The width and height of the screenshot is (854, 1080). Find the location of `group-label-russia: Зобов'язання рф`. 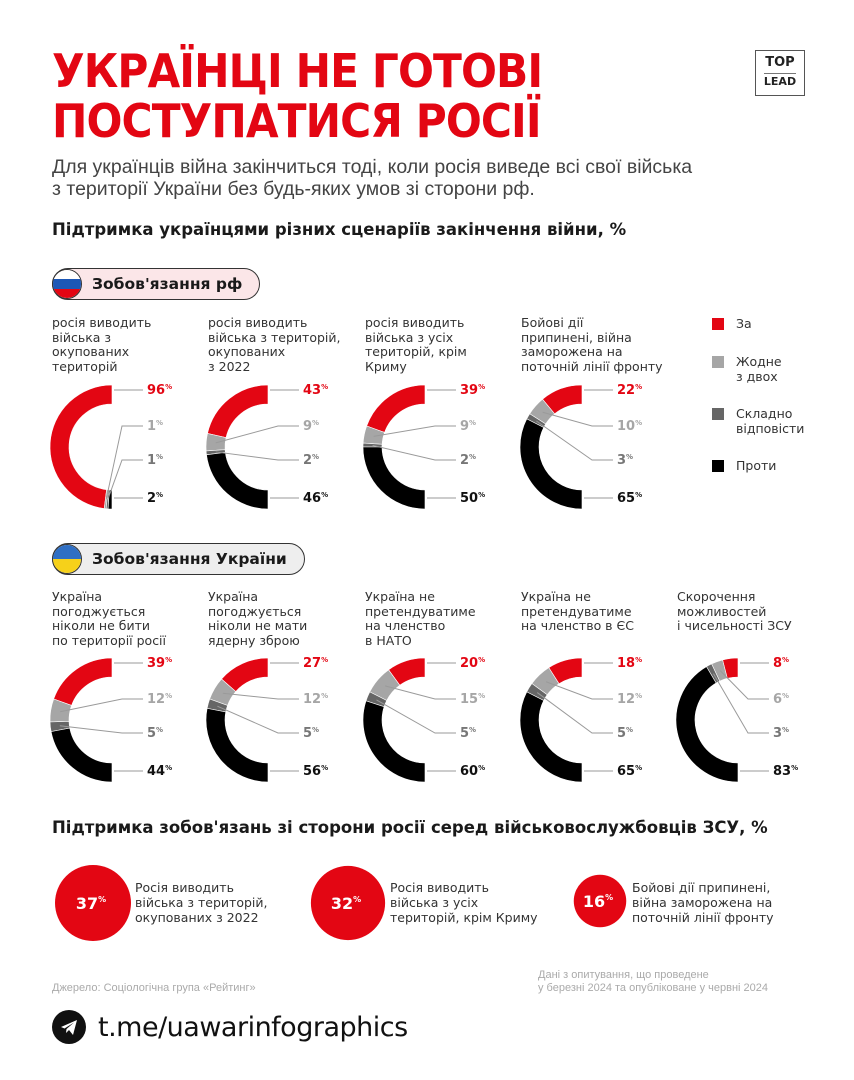

group-label-russia: Зобов'язання рф is located at coordinates (167, 284).